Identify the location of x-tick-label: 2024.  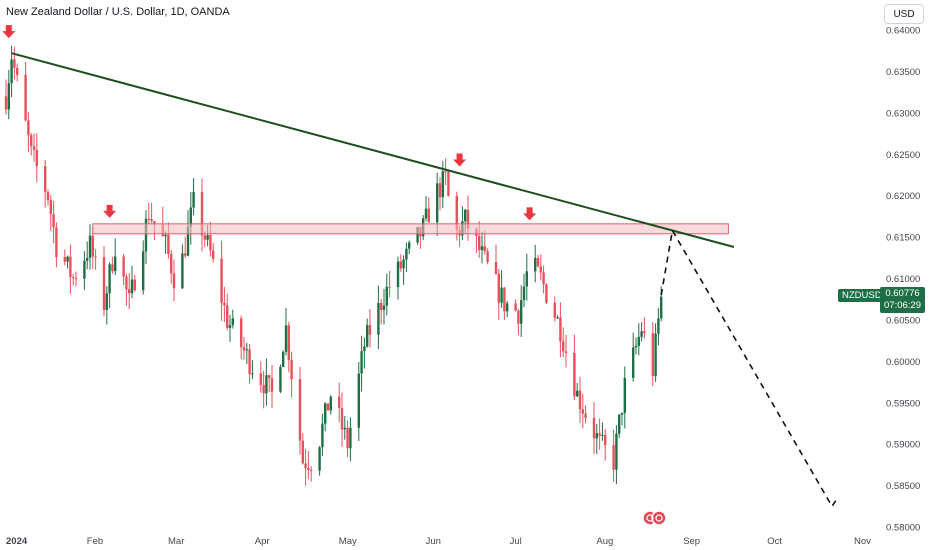
(17, 541).